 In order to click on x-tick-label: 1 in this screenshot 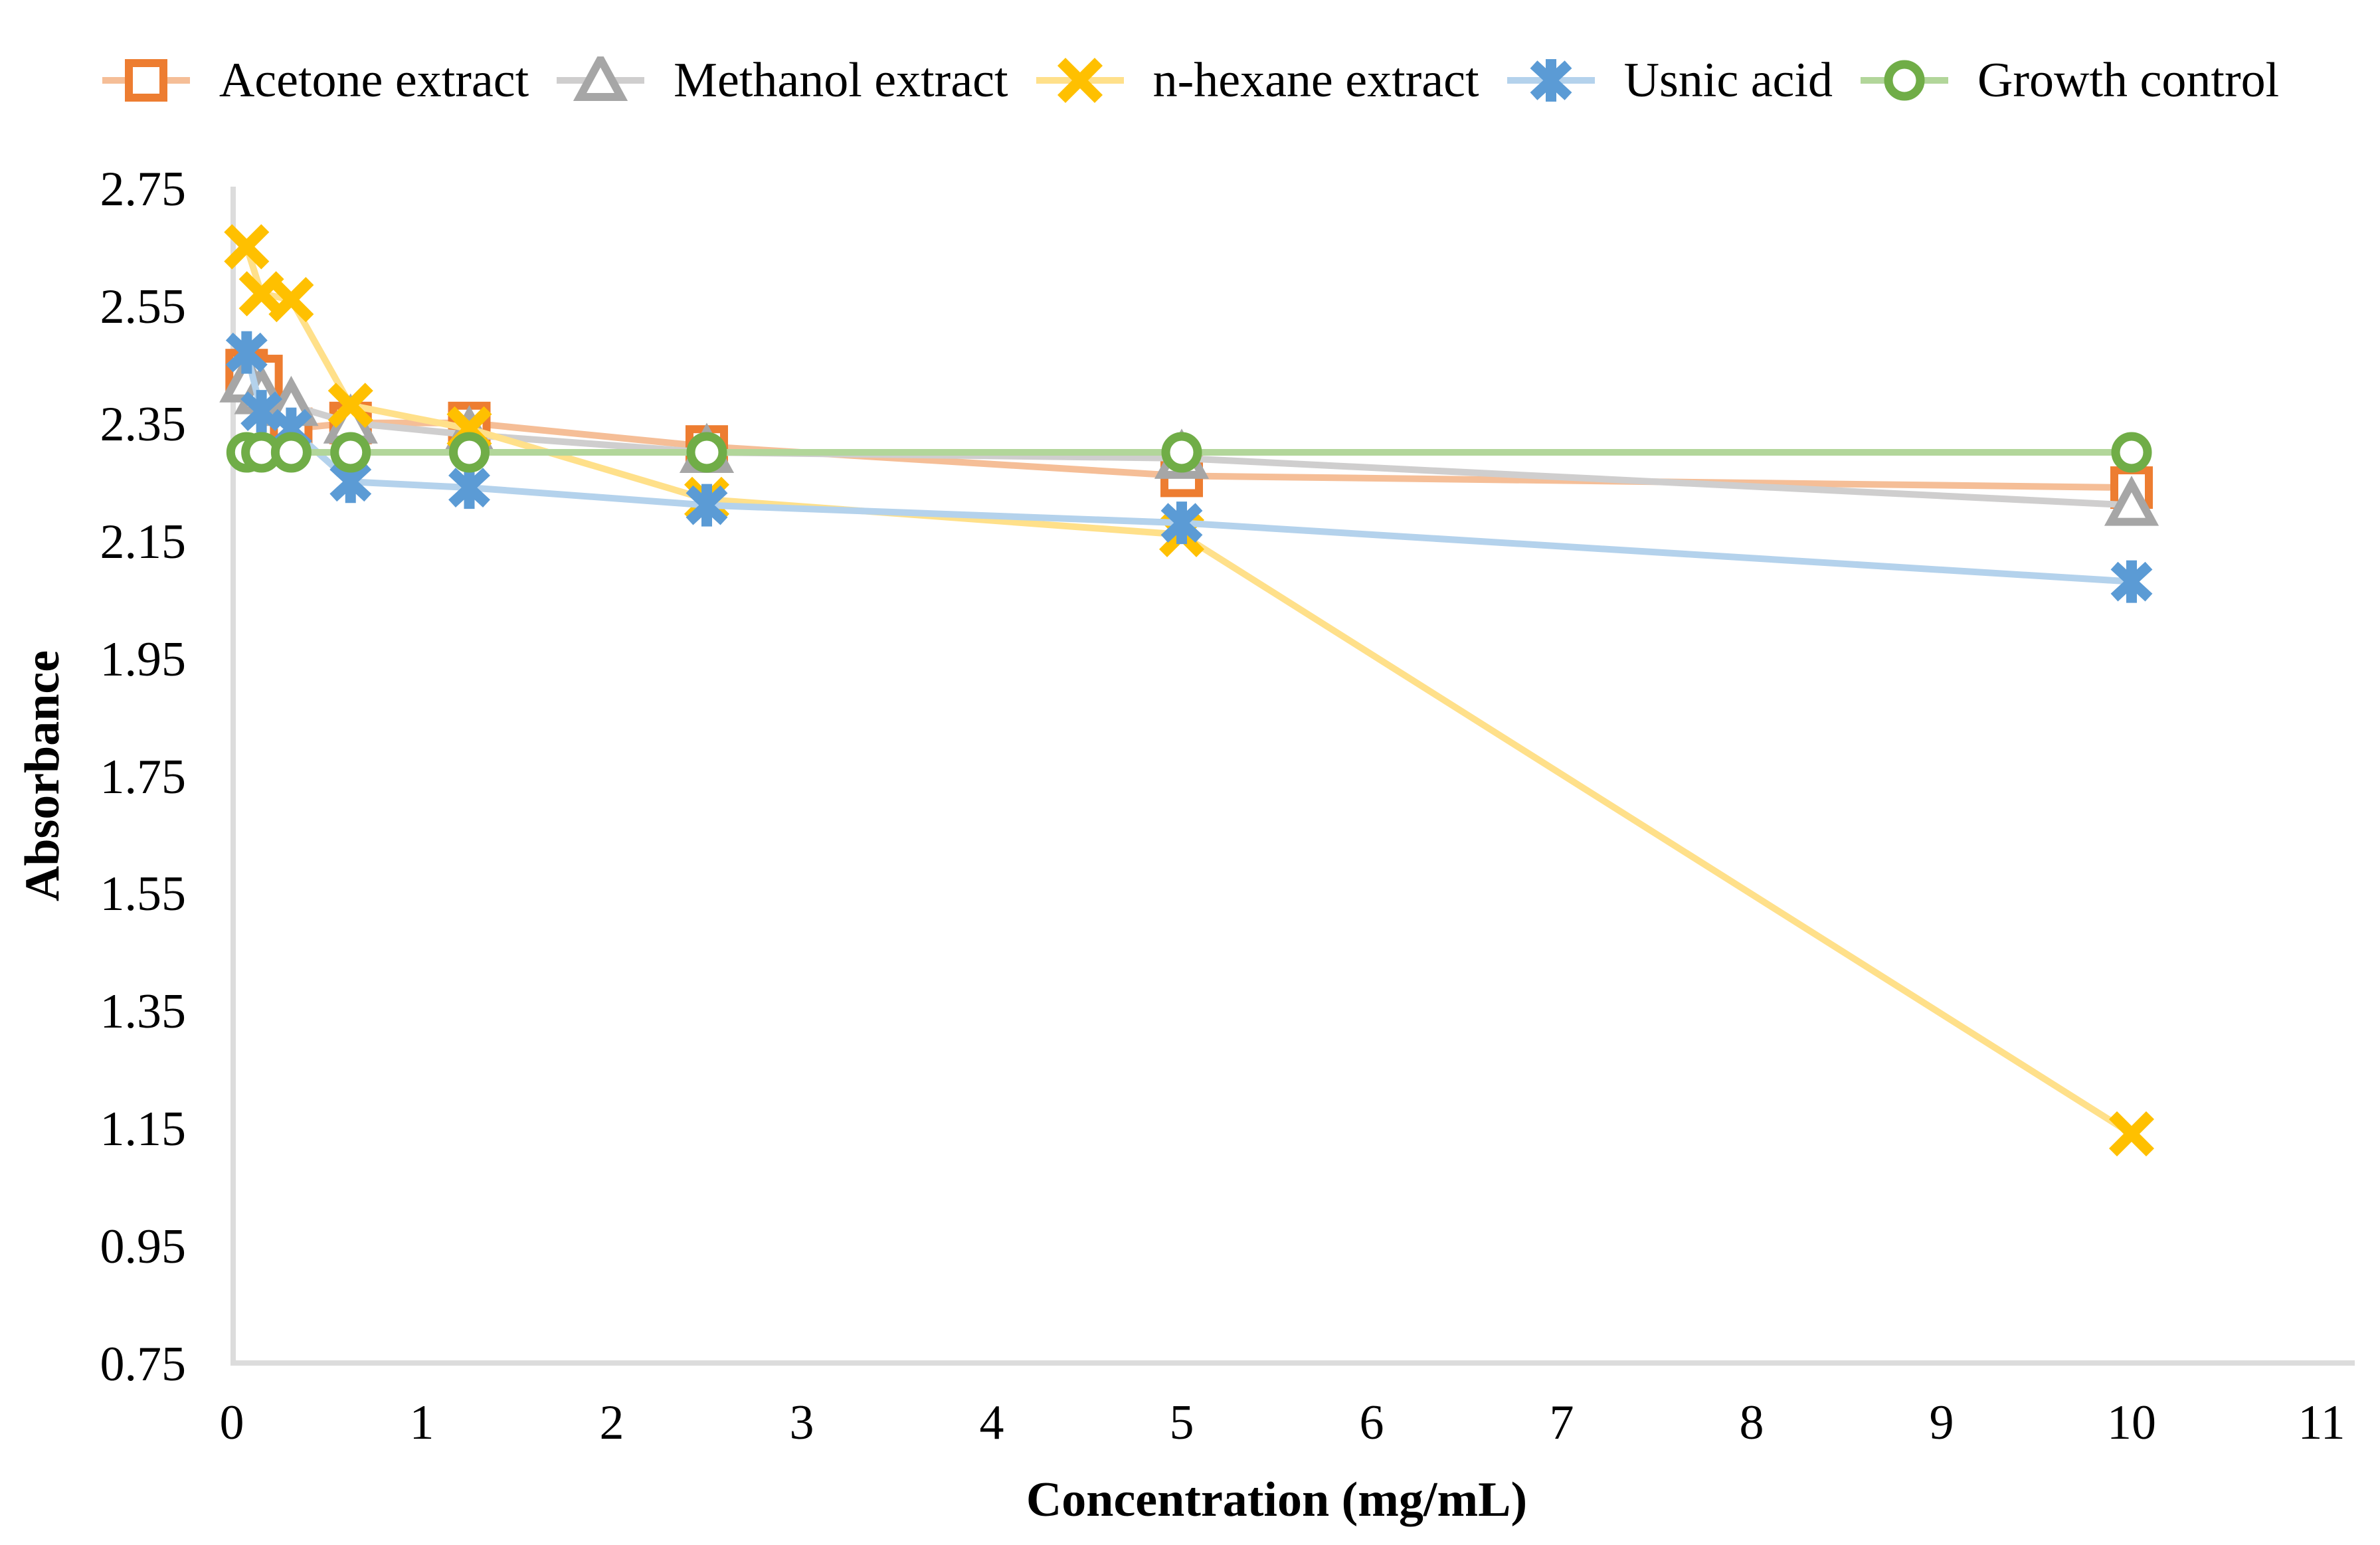, I will do `click(422, 1423)`.